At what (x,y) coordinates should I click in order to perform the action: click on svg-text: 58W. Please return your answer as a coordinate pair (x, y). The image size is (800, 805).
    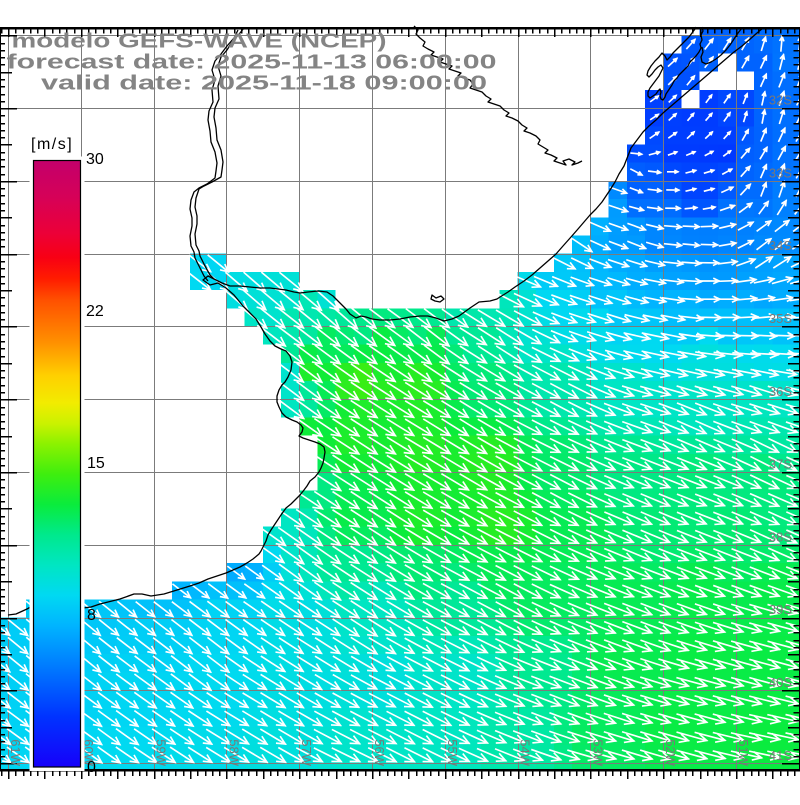
    Looking at the image, I should click on (233, 752).